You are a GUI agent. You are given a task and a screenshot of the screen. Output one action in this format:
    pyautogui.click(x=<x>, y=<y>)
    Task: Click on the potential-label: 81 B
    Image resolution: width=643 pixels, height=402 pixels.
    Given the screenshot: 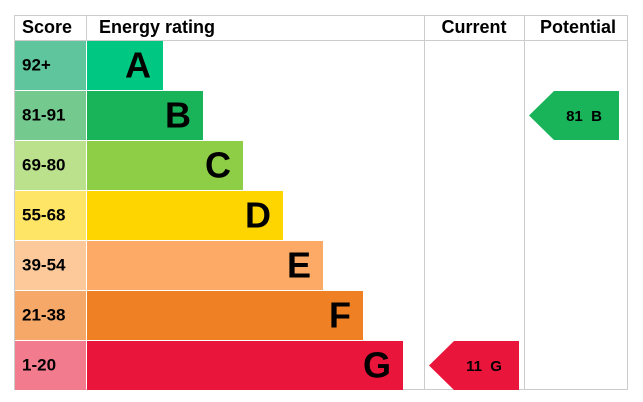 What is the action you would take?
    pyautogui.click(x=584, y=116)
    